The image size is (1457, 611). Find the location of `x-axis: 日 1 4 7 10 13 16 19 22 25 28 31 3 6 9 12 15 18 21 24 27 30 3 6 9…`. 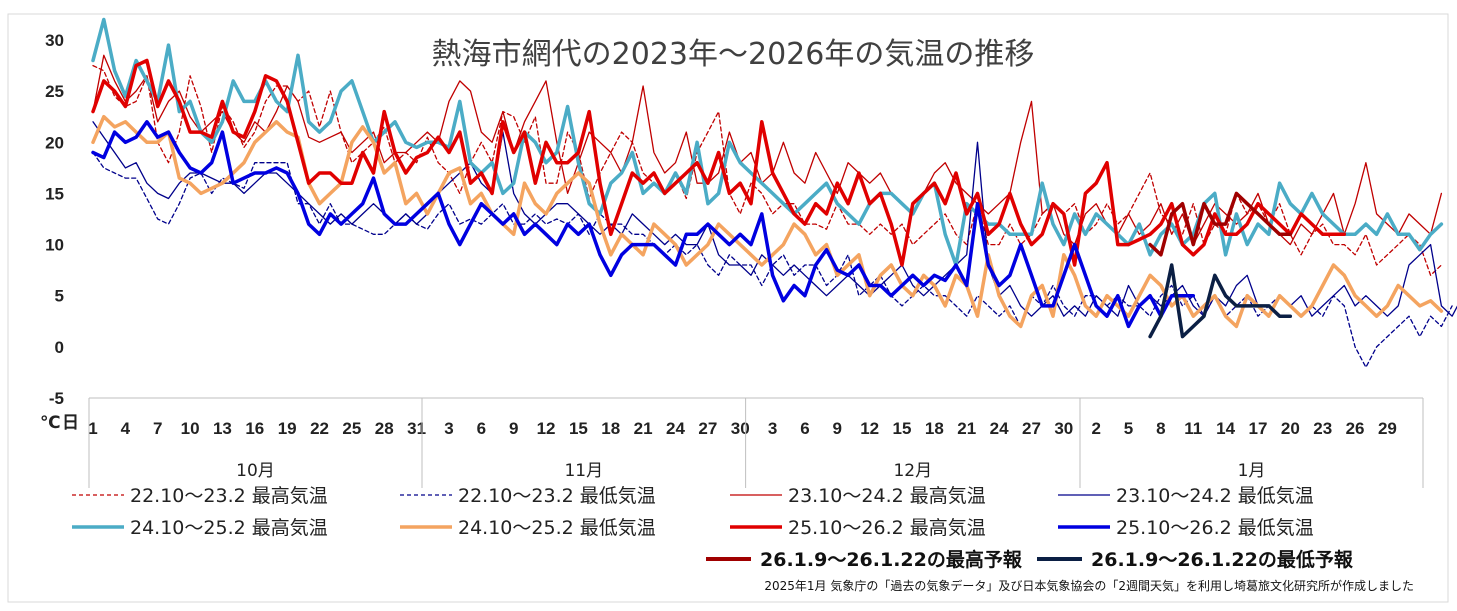

x-axis: 日 1 4 7 10 13 16 19 22 25 28 31 3 6 9 12 15 18 21 24 27 30 3 6 9… is located at coordinates (743, 442).